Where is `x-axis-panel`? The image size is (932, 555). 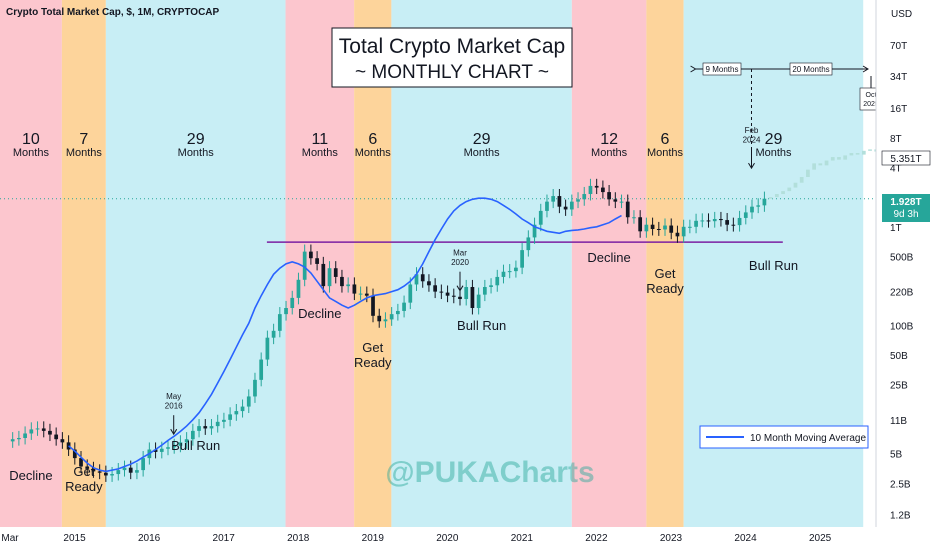 x-axis-panel is located at coordinates (466, 538).